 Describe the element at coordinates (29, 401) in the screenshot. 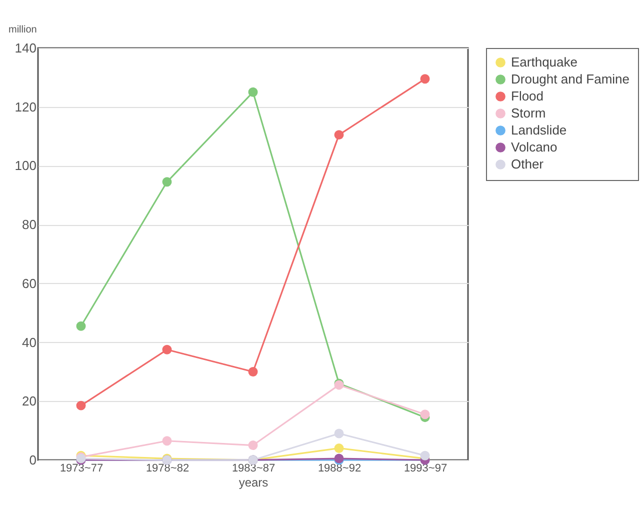

I see `y-tick-label: 20` at that location.